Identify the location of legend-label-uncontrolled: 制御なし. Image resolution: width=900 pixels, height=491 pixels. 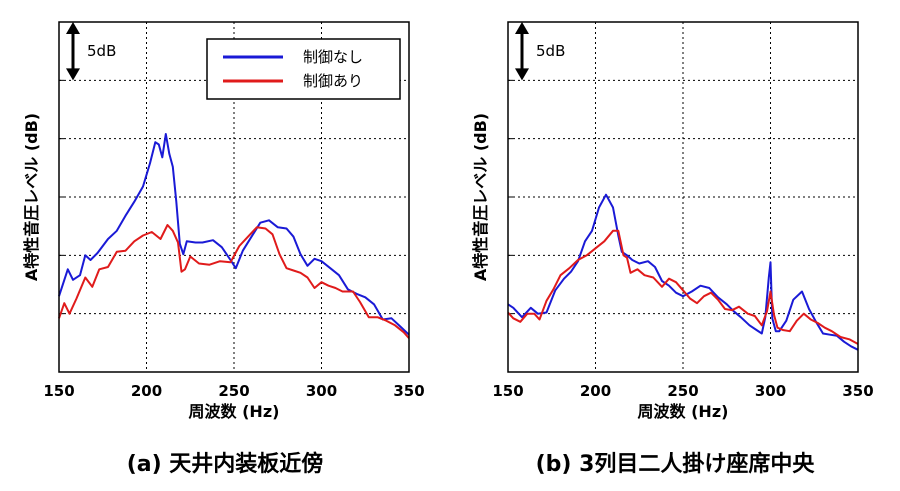
(333, 57).